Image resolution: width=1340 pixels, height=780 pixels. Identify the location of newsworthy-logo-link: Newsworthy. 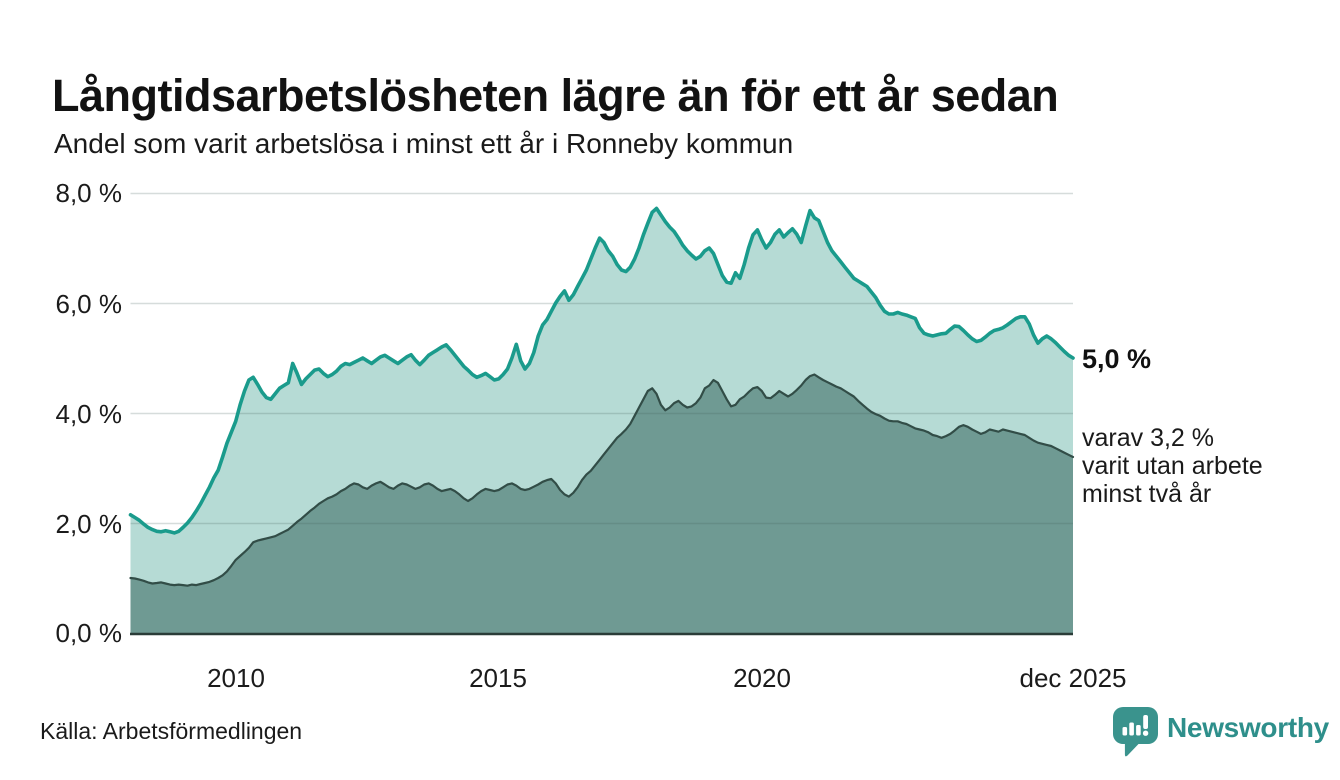
(1220, 732).